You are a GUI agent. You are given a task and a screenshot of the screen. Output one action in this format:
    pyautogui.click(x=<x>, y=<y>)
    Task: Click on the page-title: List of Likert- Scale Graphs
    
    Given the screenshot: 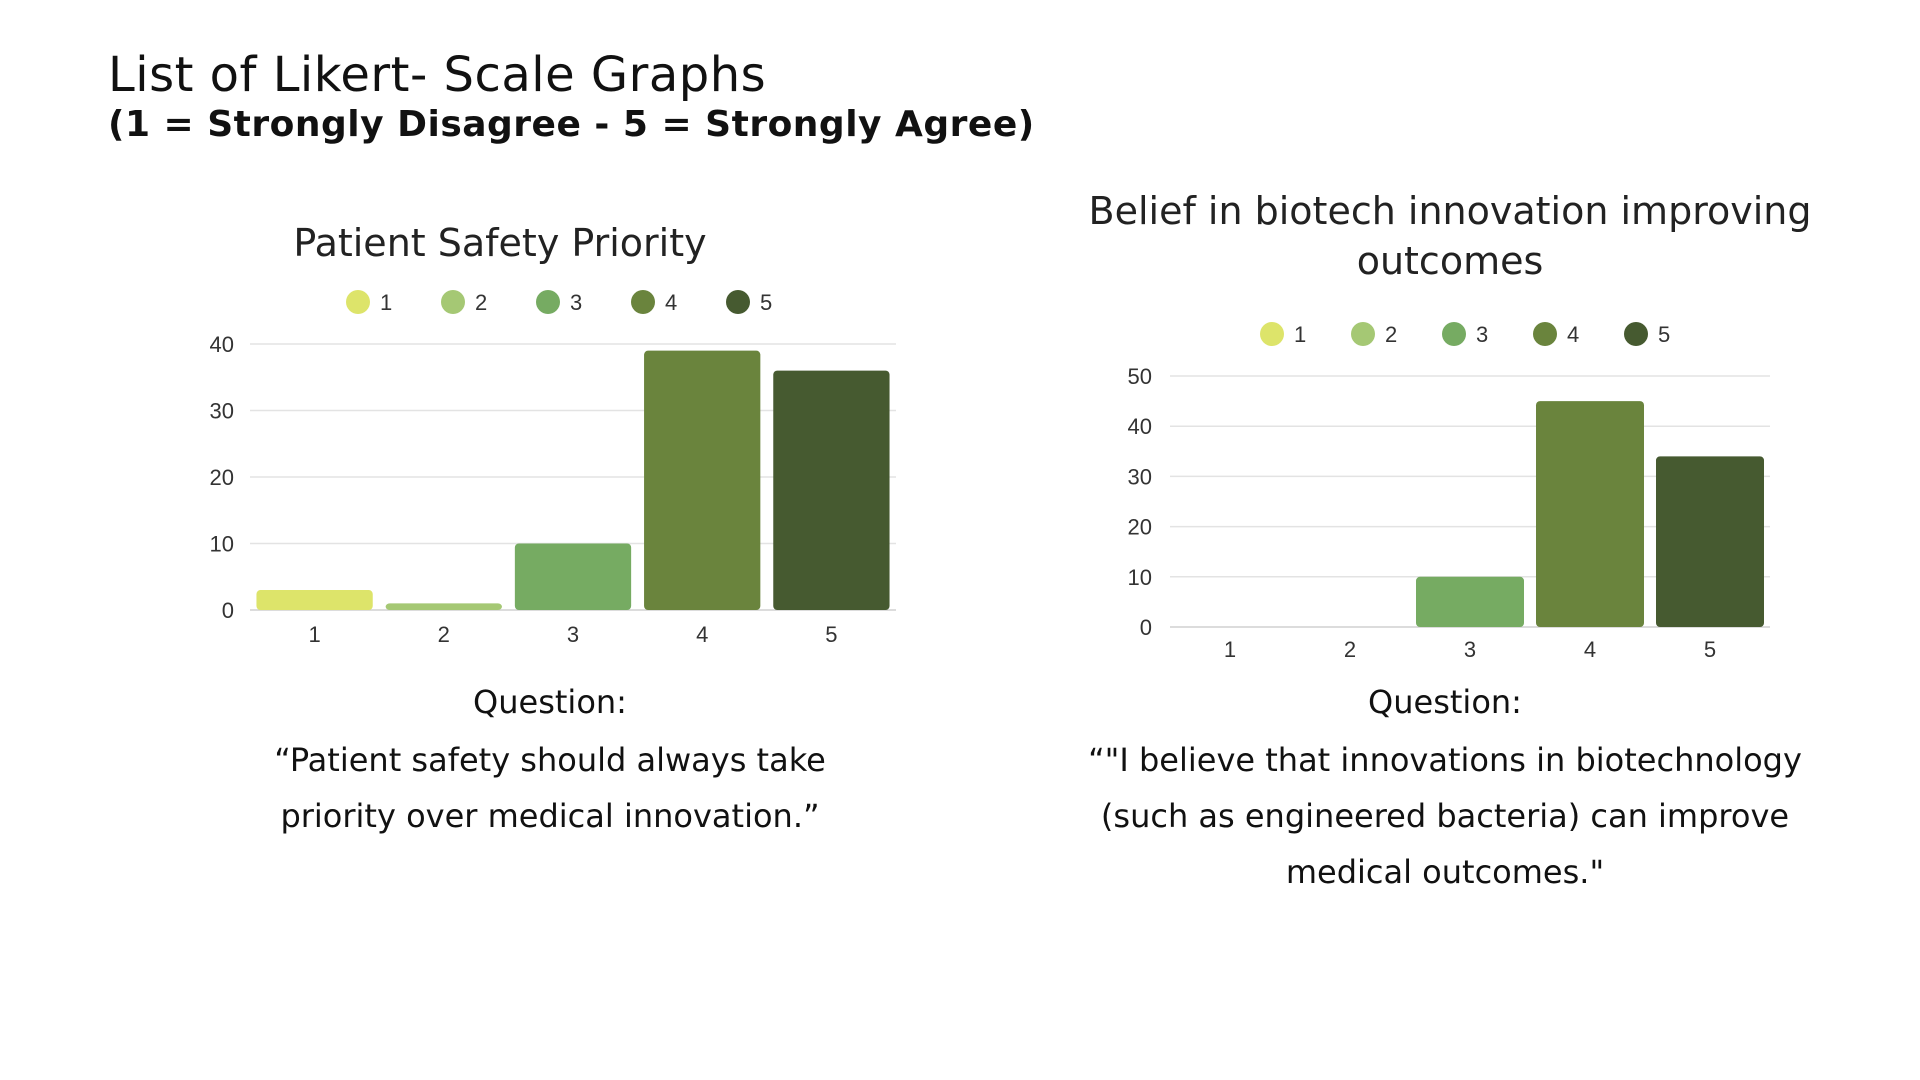 What is the action you would take?
    pyautogui.click(x=437, y=75)
    